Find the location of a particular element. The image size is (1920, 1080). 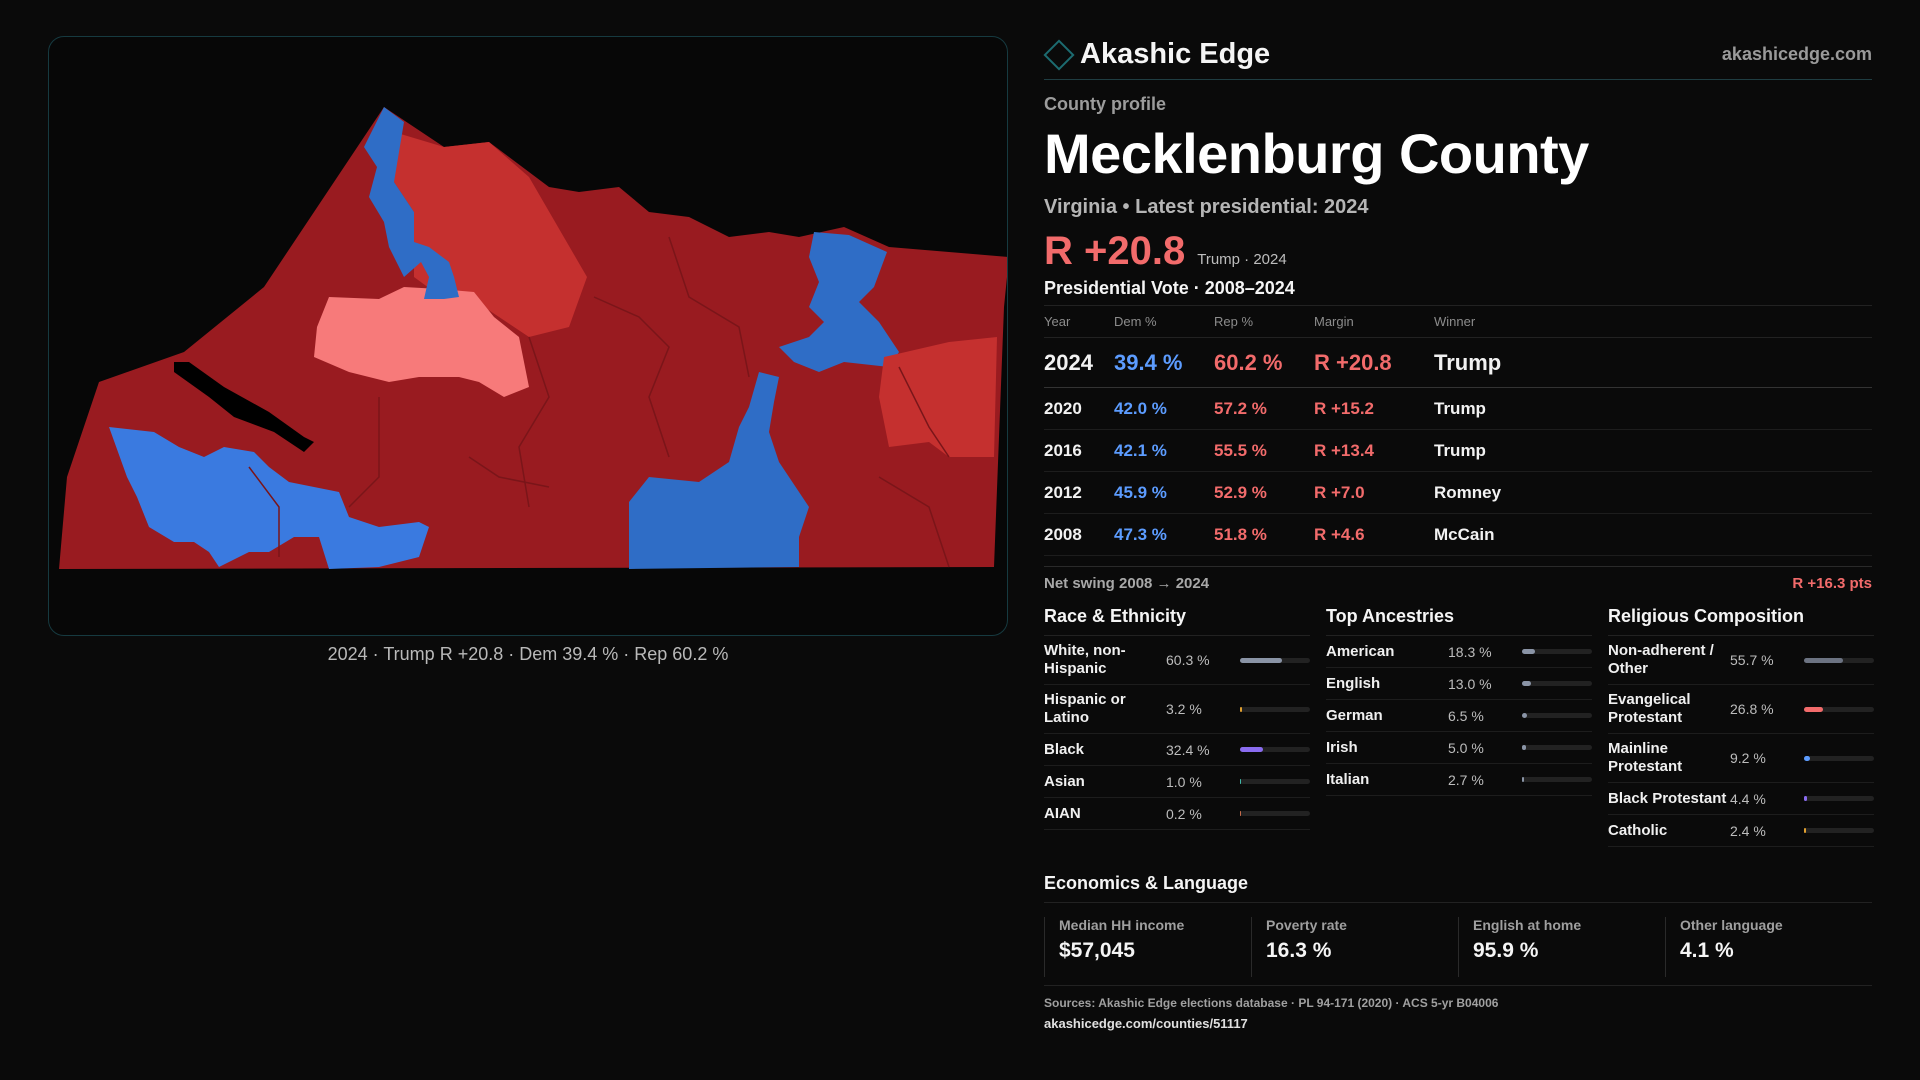

site-link: akashicedge.com is located at coordinates (1796, 54).